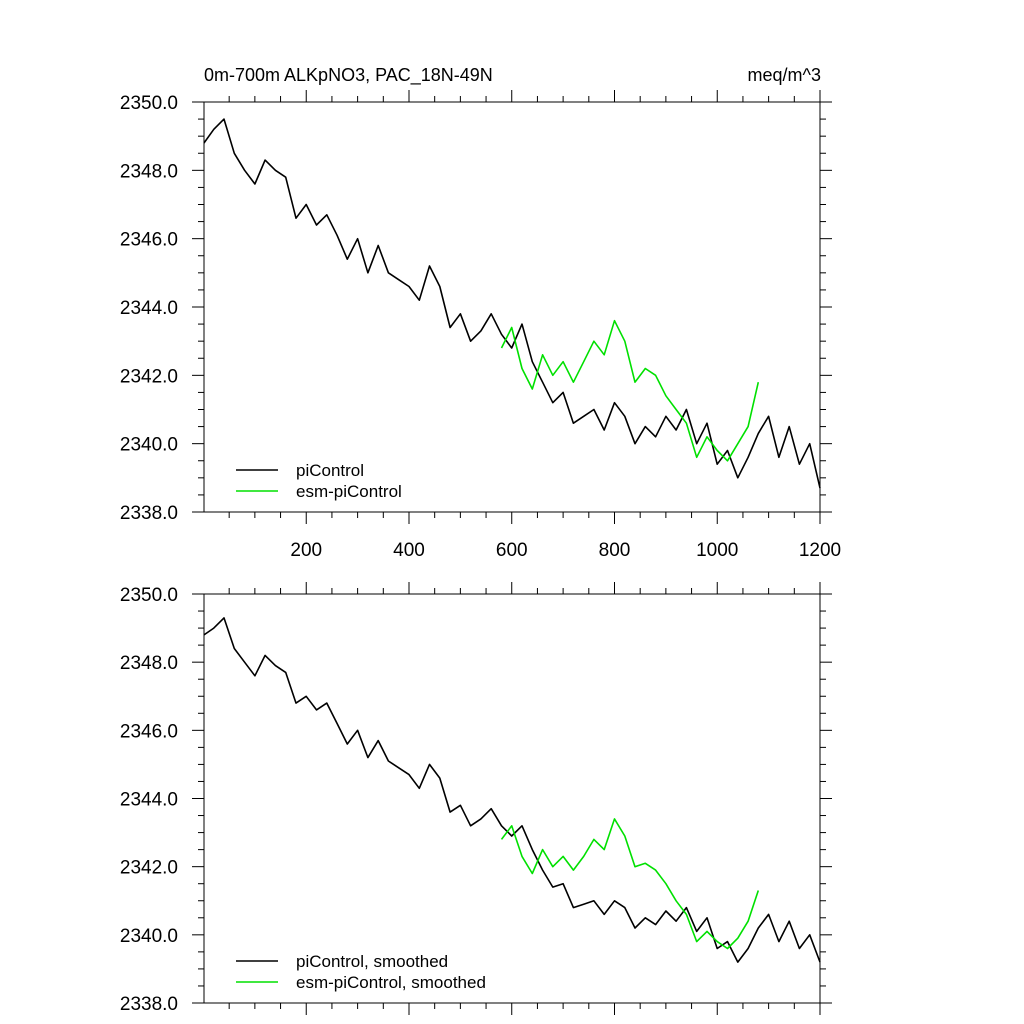 This screenshot has width=1024, height=1024. Describe the element at coordinates (372, 961) in the screenshot. I see `legend-label: piControl, smoothed` at that location.